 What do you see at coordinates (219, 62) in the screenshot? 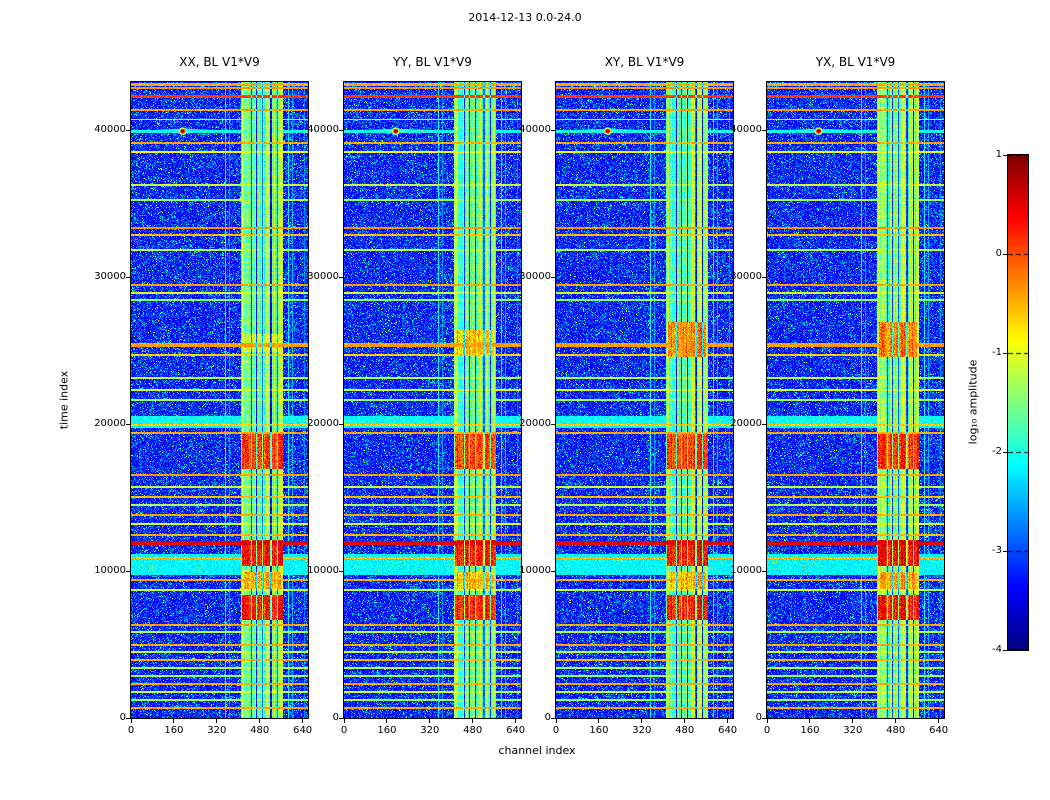
I see `panel-title-xx: XX, BL V1*V9` at bounding box center [219, 62].